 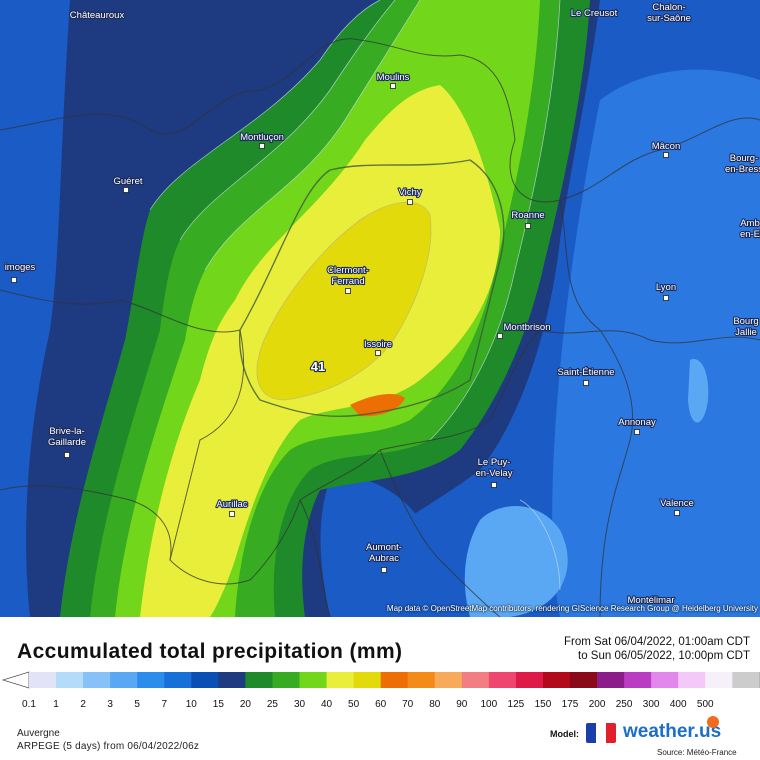 I want to click on scale-tick-label: 2, so click(x=83, y=704).